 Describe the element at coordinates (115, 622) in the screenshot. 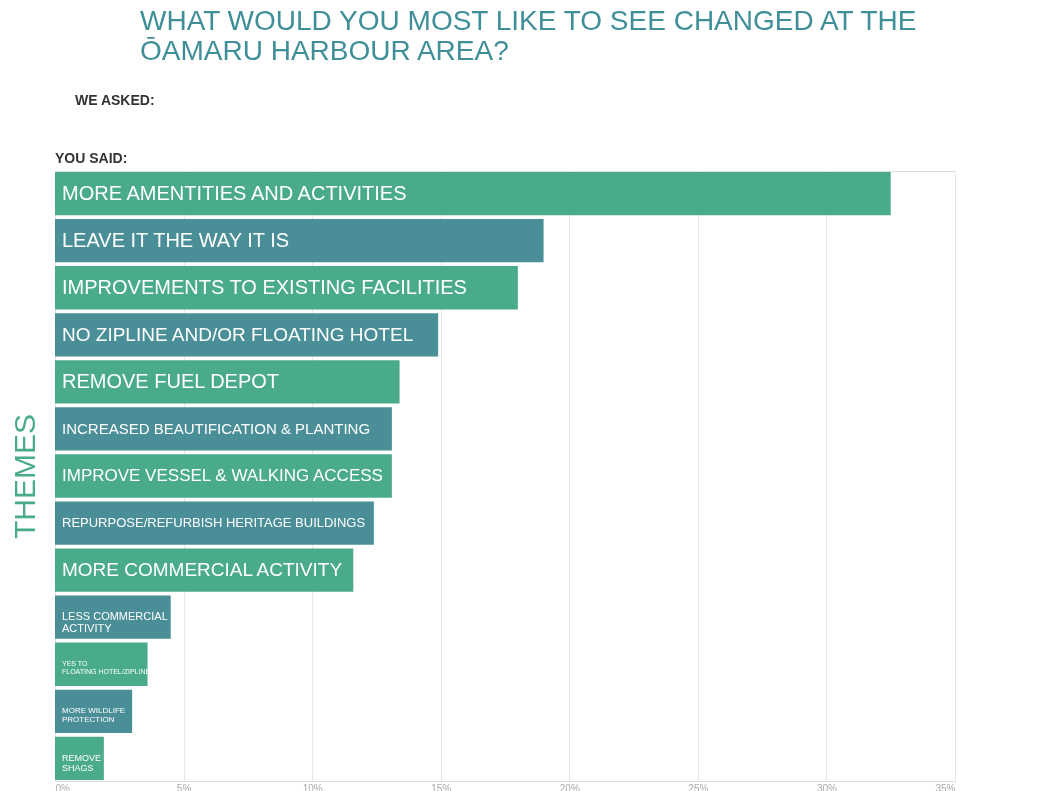

I see `y-tick-label: LESS COMMERCIAL ACTIVITY` at that location.